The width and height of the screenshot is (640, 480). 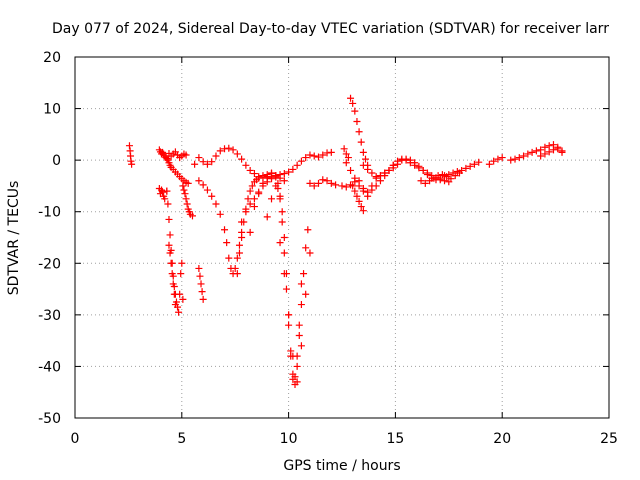 I want to click on series-arc-u, so click(x=440, y=178).